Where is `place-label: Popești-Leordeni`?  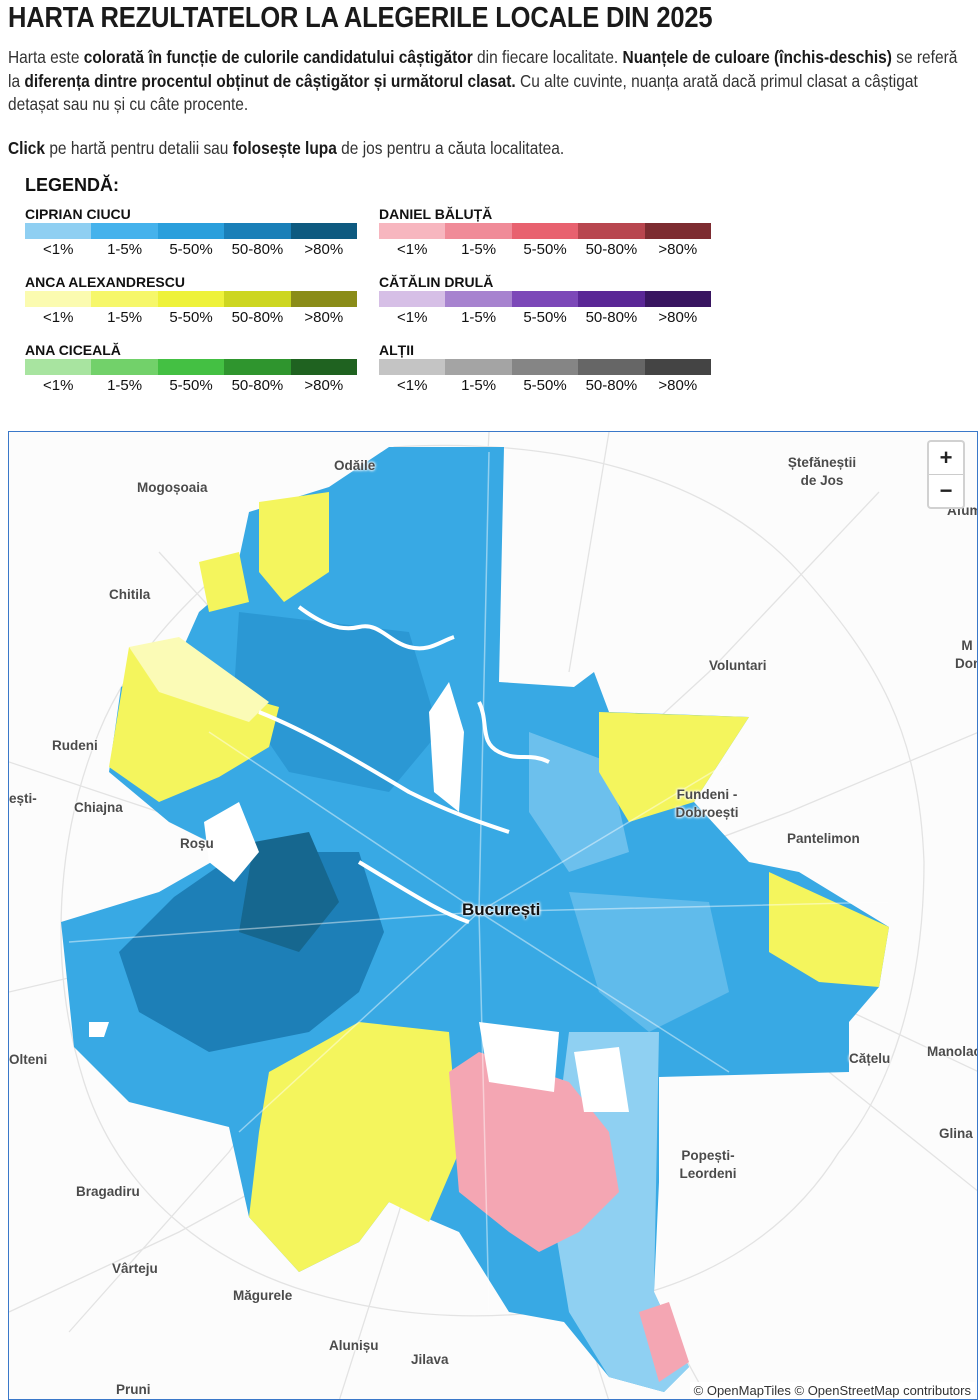
place-label: Popești-Leordeni is located at coordinates (708, 1164).